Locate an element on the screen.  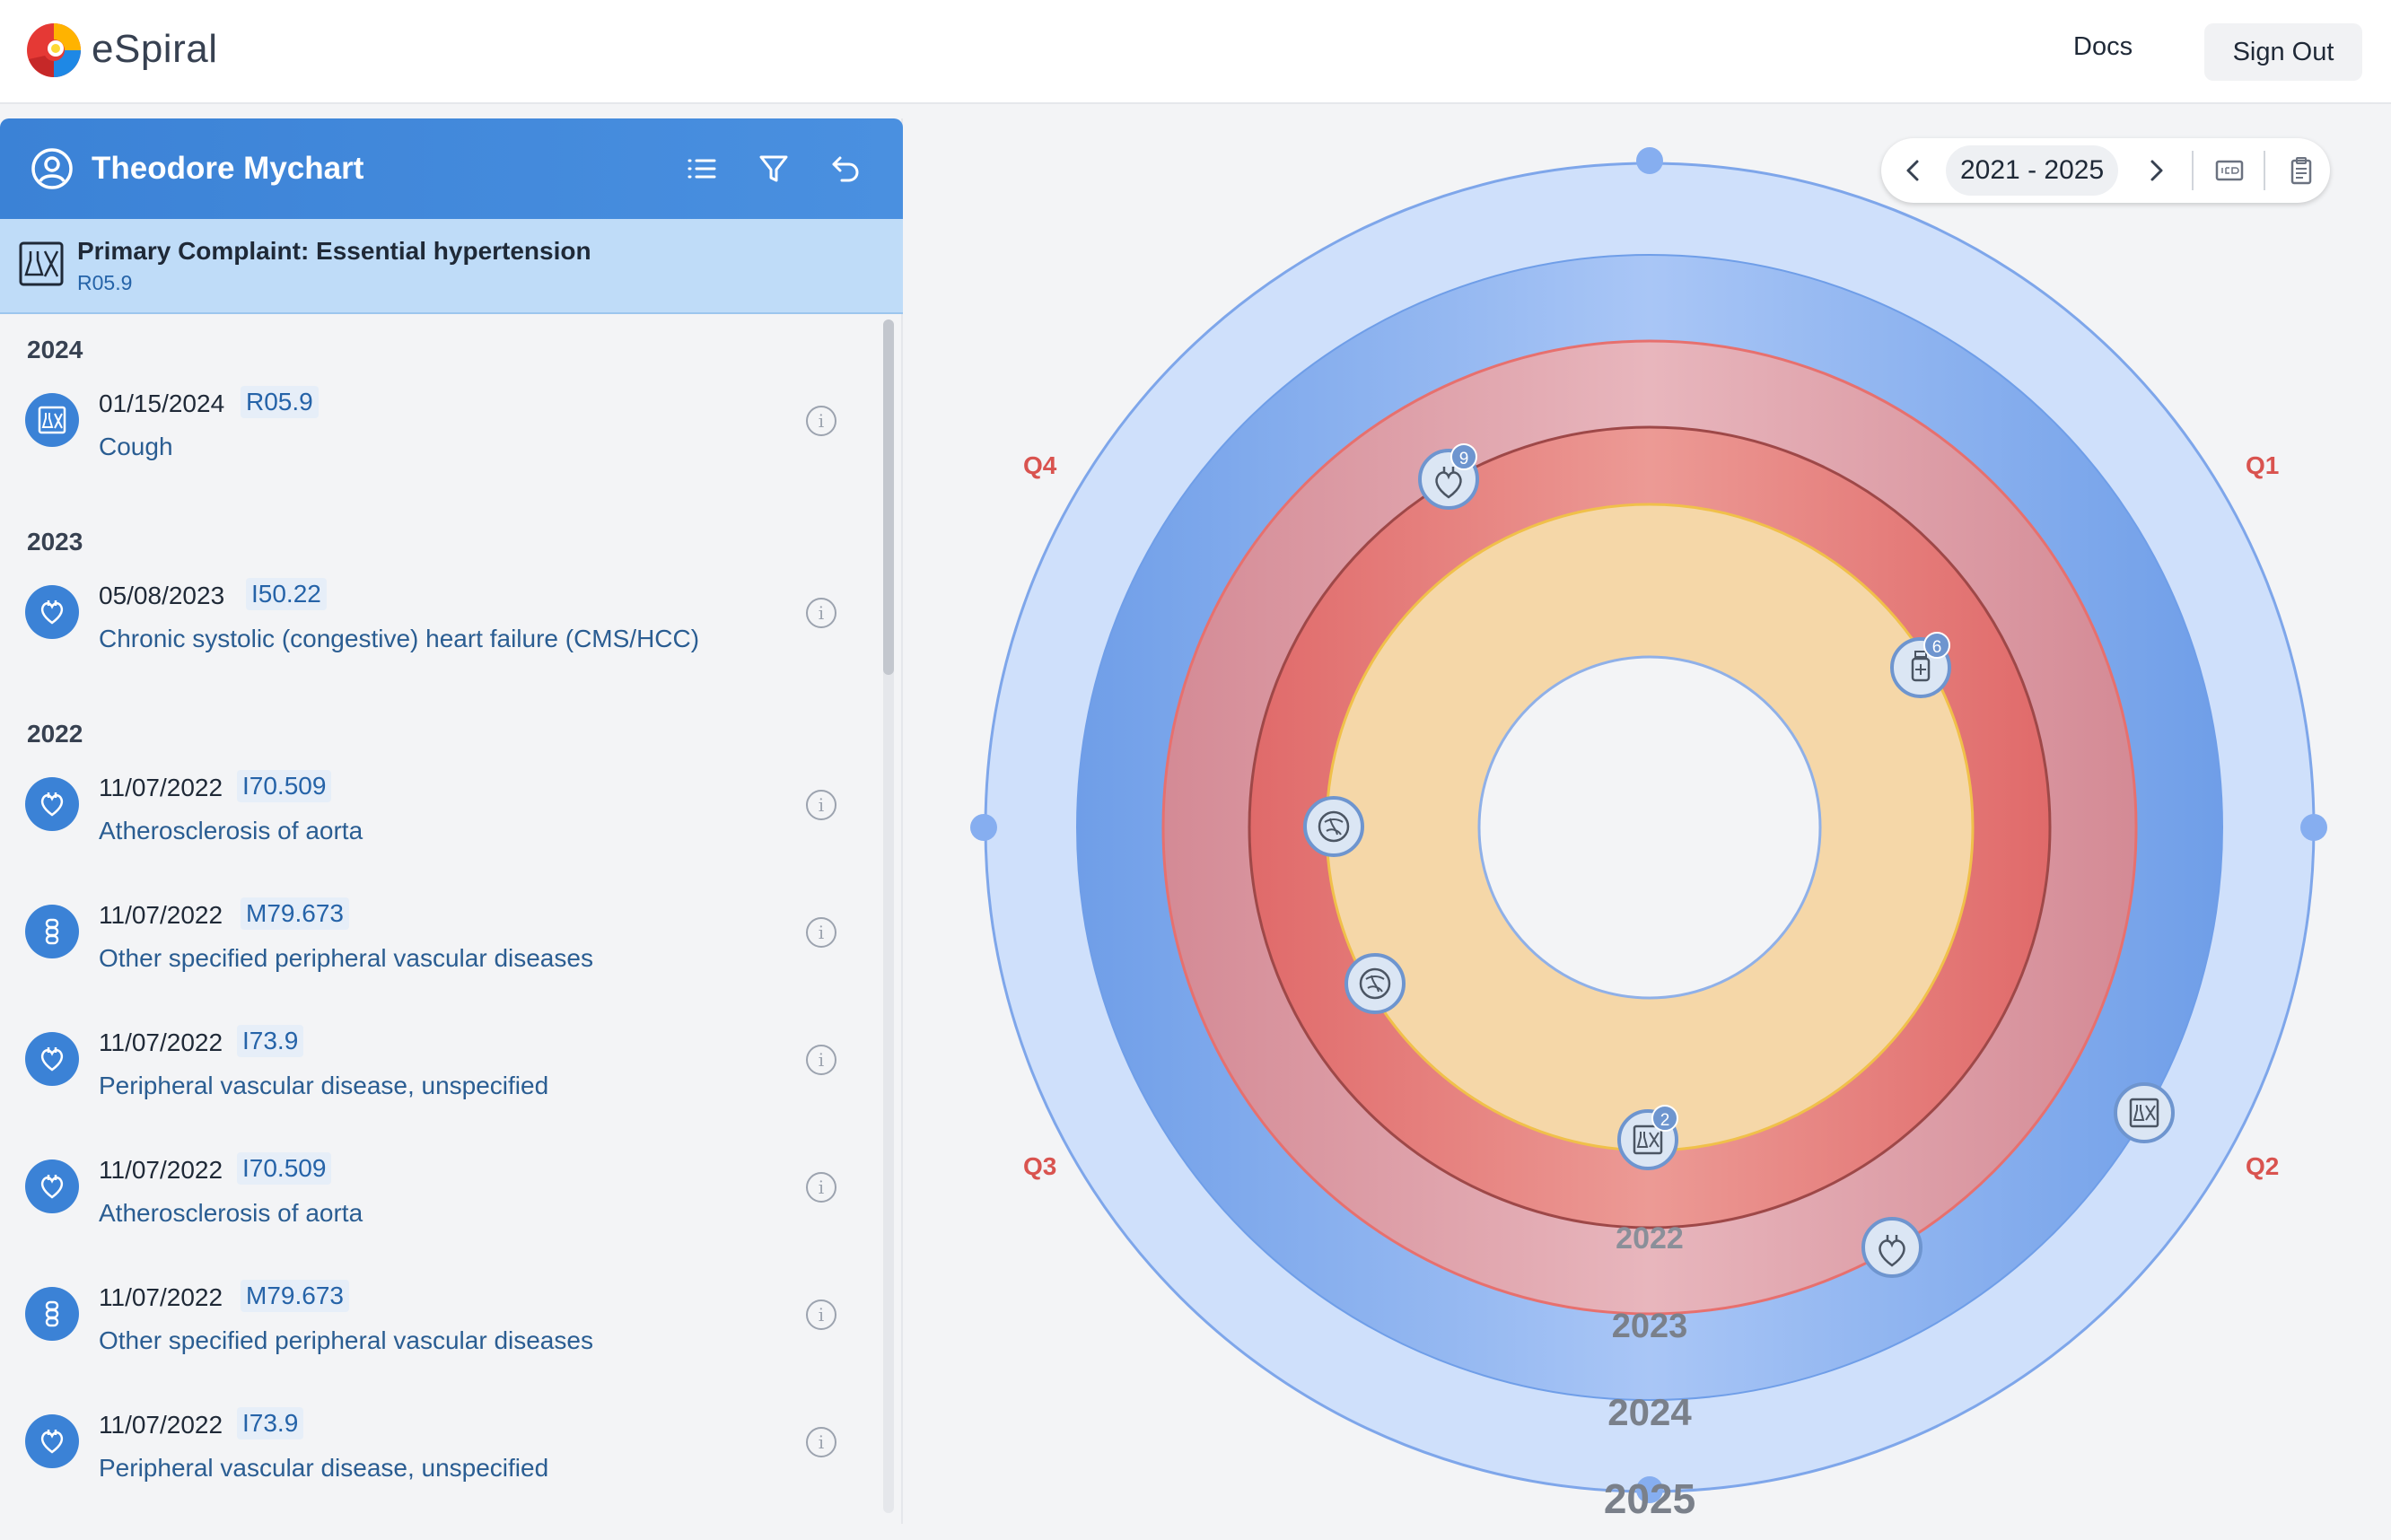
quadrant-label: Q4 is located at coordinates (1040, 465).